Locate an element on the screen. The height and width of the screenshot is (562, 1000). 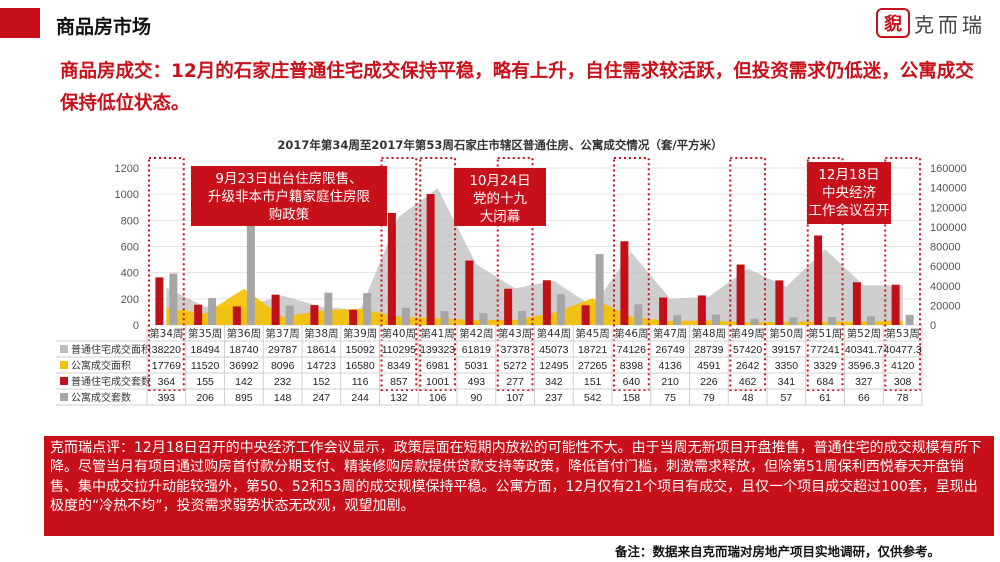
x-tick-label: 第42周 is located at coordinates (476, 333).